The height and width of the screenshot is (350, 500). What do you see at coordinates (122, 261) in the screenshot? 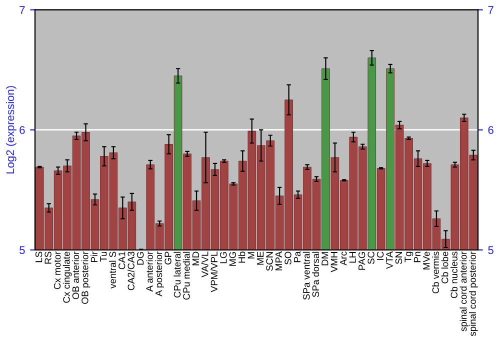
I see `x-tick-label: CA1` at bounding box center [122, 261].